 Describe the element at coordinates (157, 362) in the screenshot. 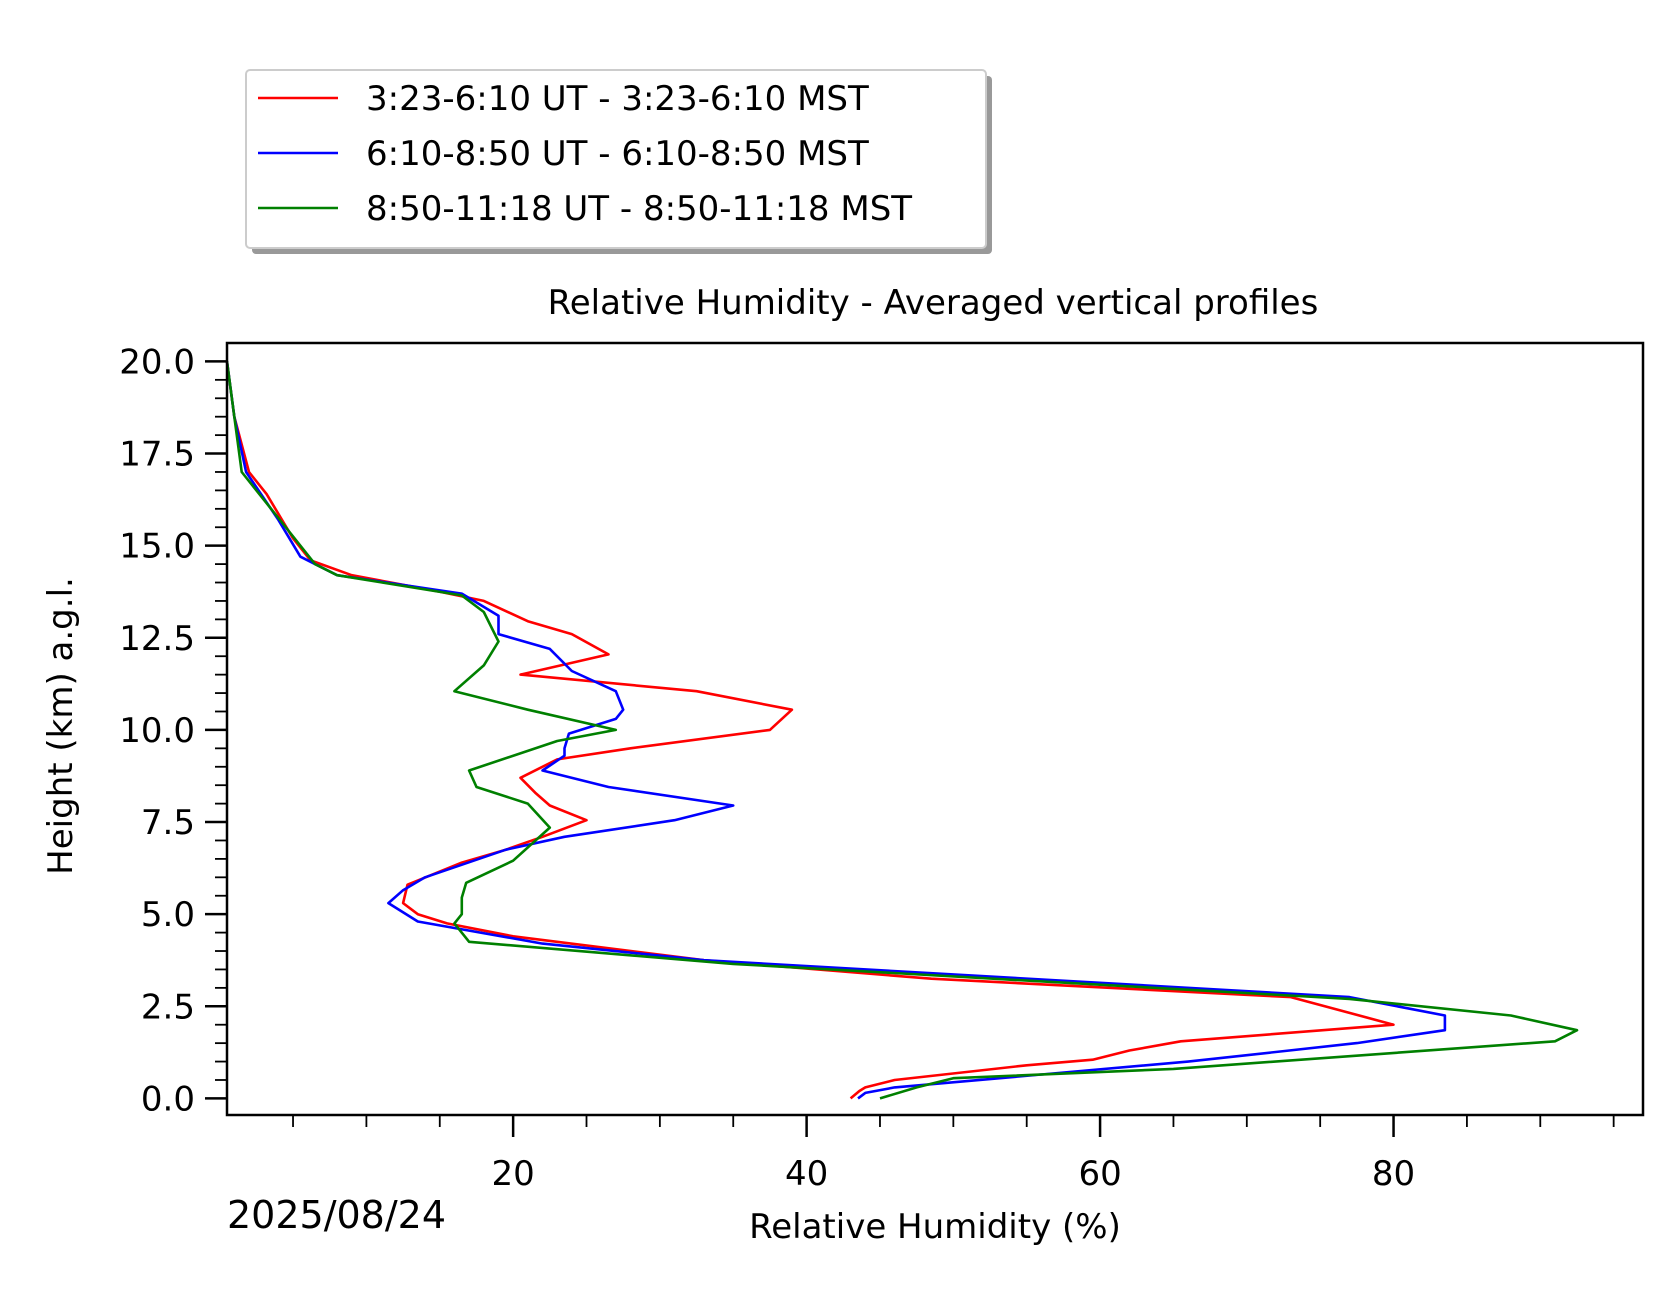

I see `y-tick-label: 20.0` at that location.